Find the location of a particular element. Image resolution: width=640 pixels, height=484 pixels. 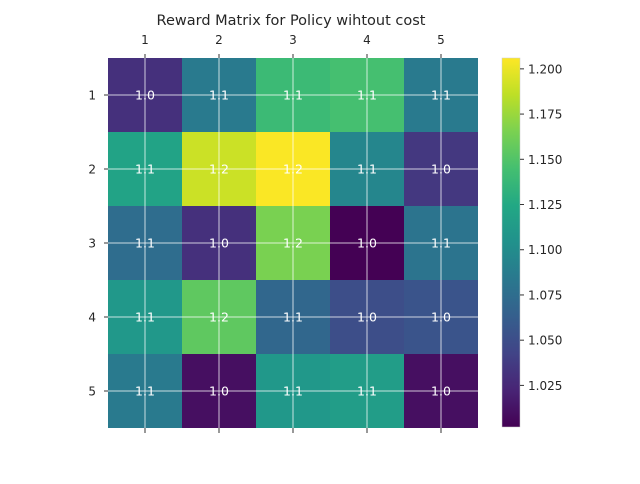

x-tick-label: 4 is located at coordinates (367, 40).